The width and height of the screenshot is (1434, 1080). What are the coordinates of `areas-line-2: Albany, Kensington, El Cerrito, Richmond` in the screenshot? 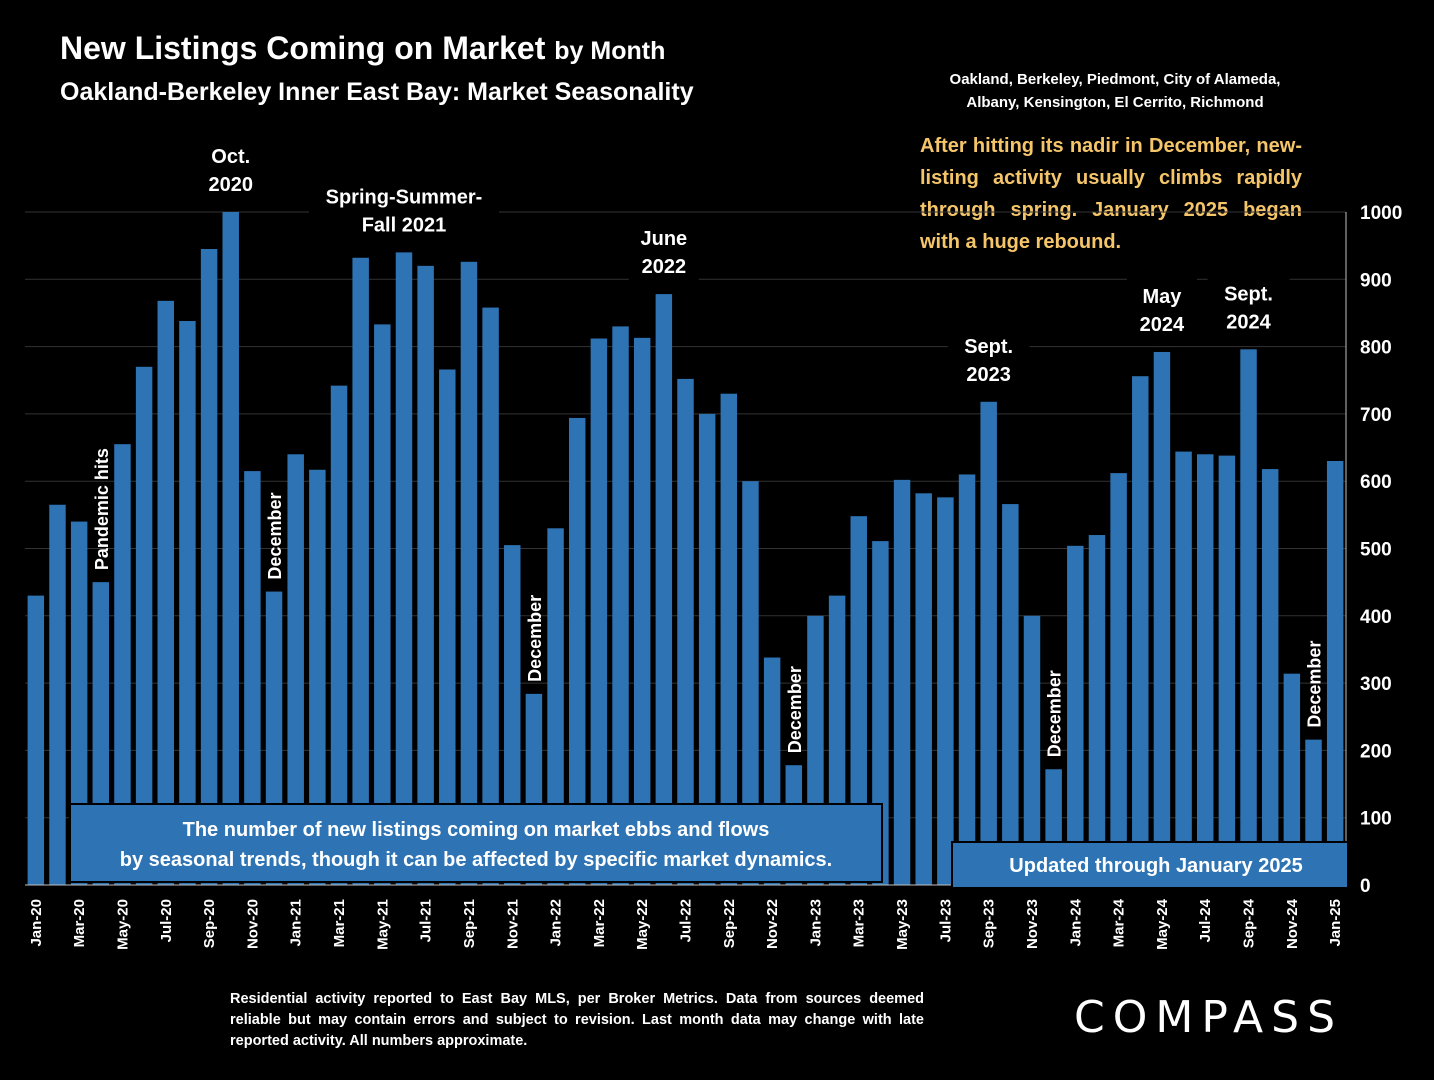 It's located at (1115, 102).